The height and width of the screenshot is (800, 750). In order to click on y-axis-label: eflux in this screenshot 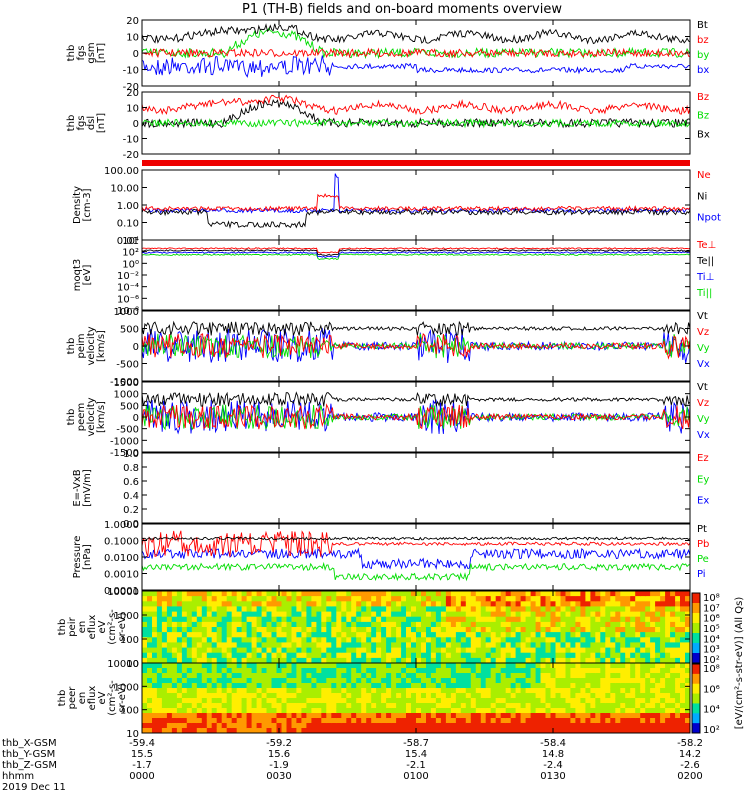, I will do `click(92, 698)`.